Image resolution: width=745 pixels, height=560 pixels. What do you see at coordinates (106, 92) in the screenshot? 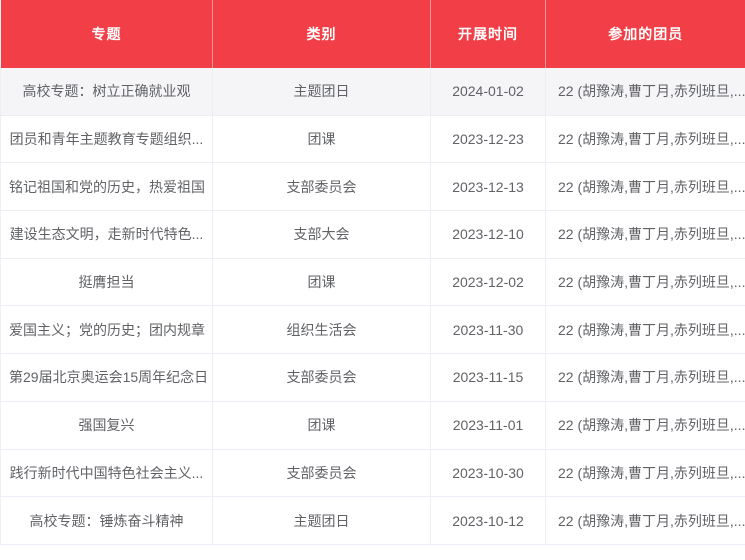
I see `topic-cell: 高校专题：树立正确就业观` at bounding box center [106, 92].